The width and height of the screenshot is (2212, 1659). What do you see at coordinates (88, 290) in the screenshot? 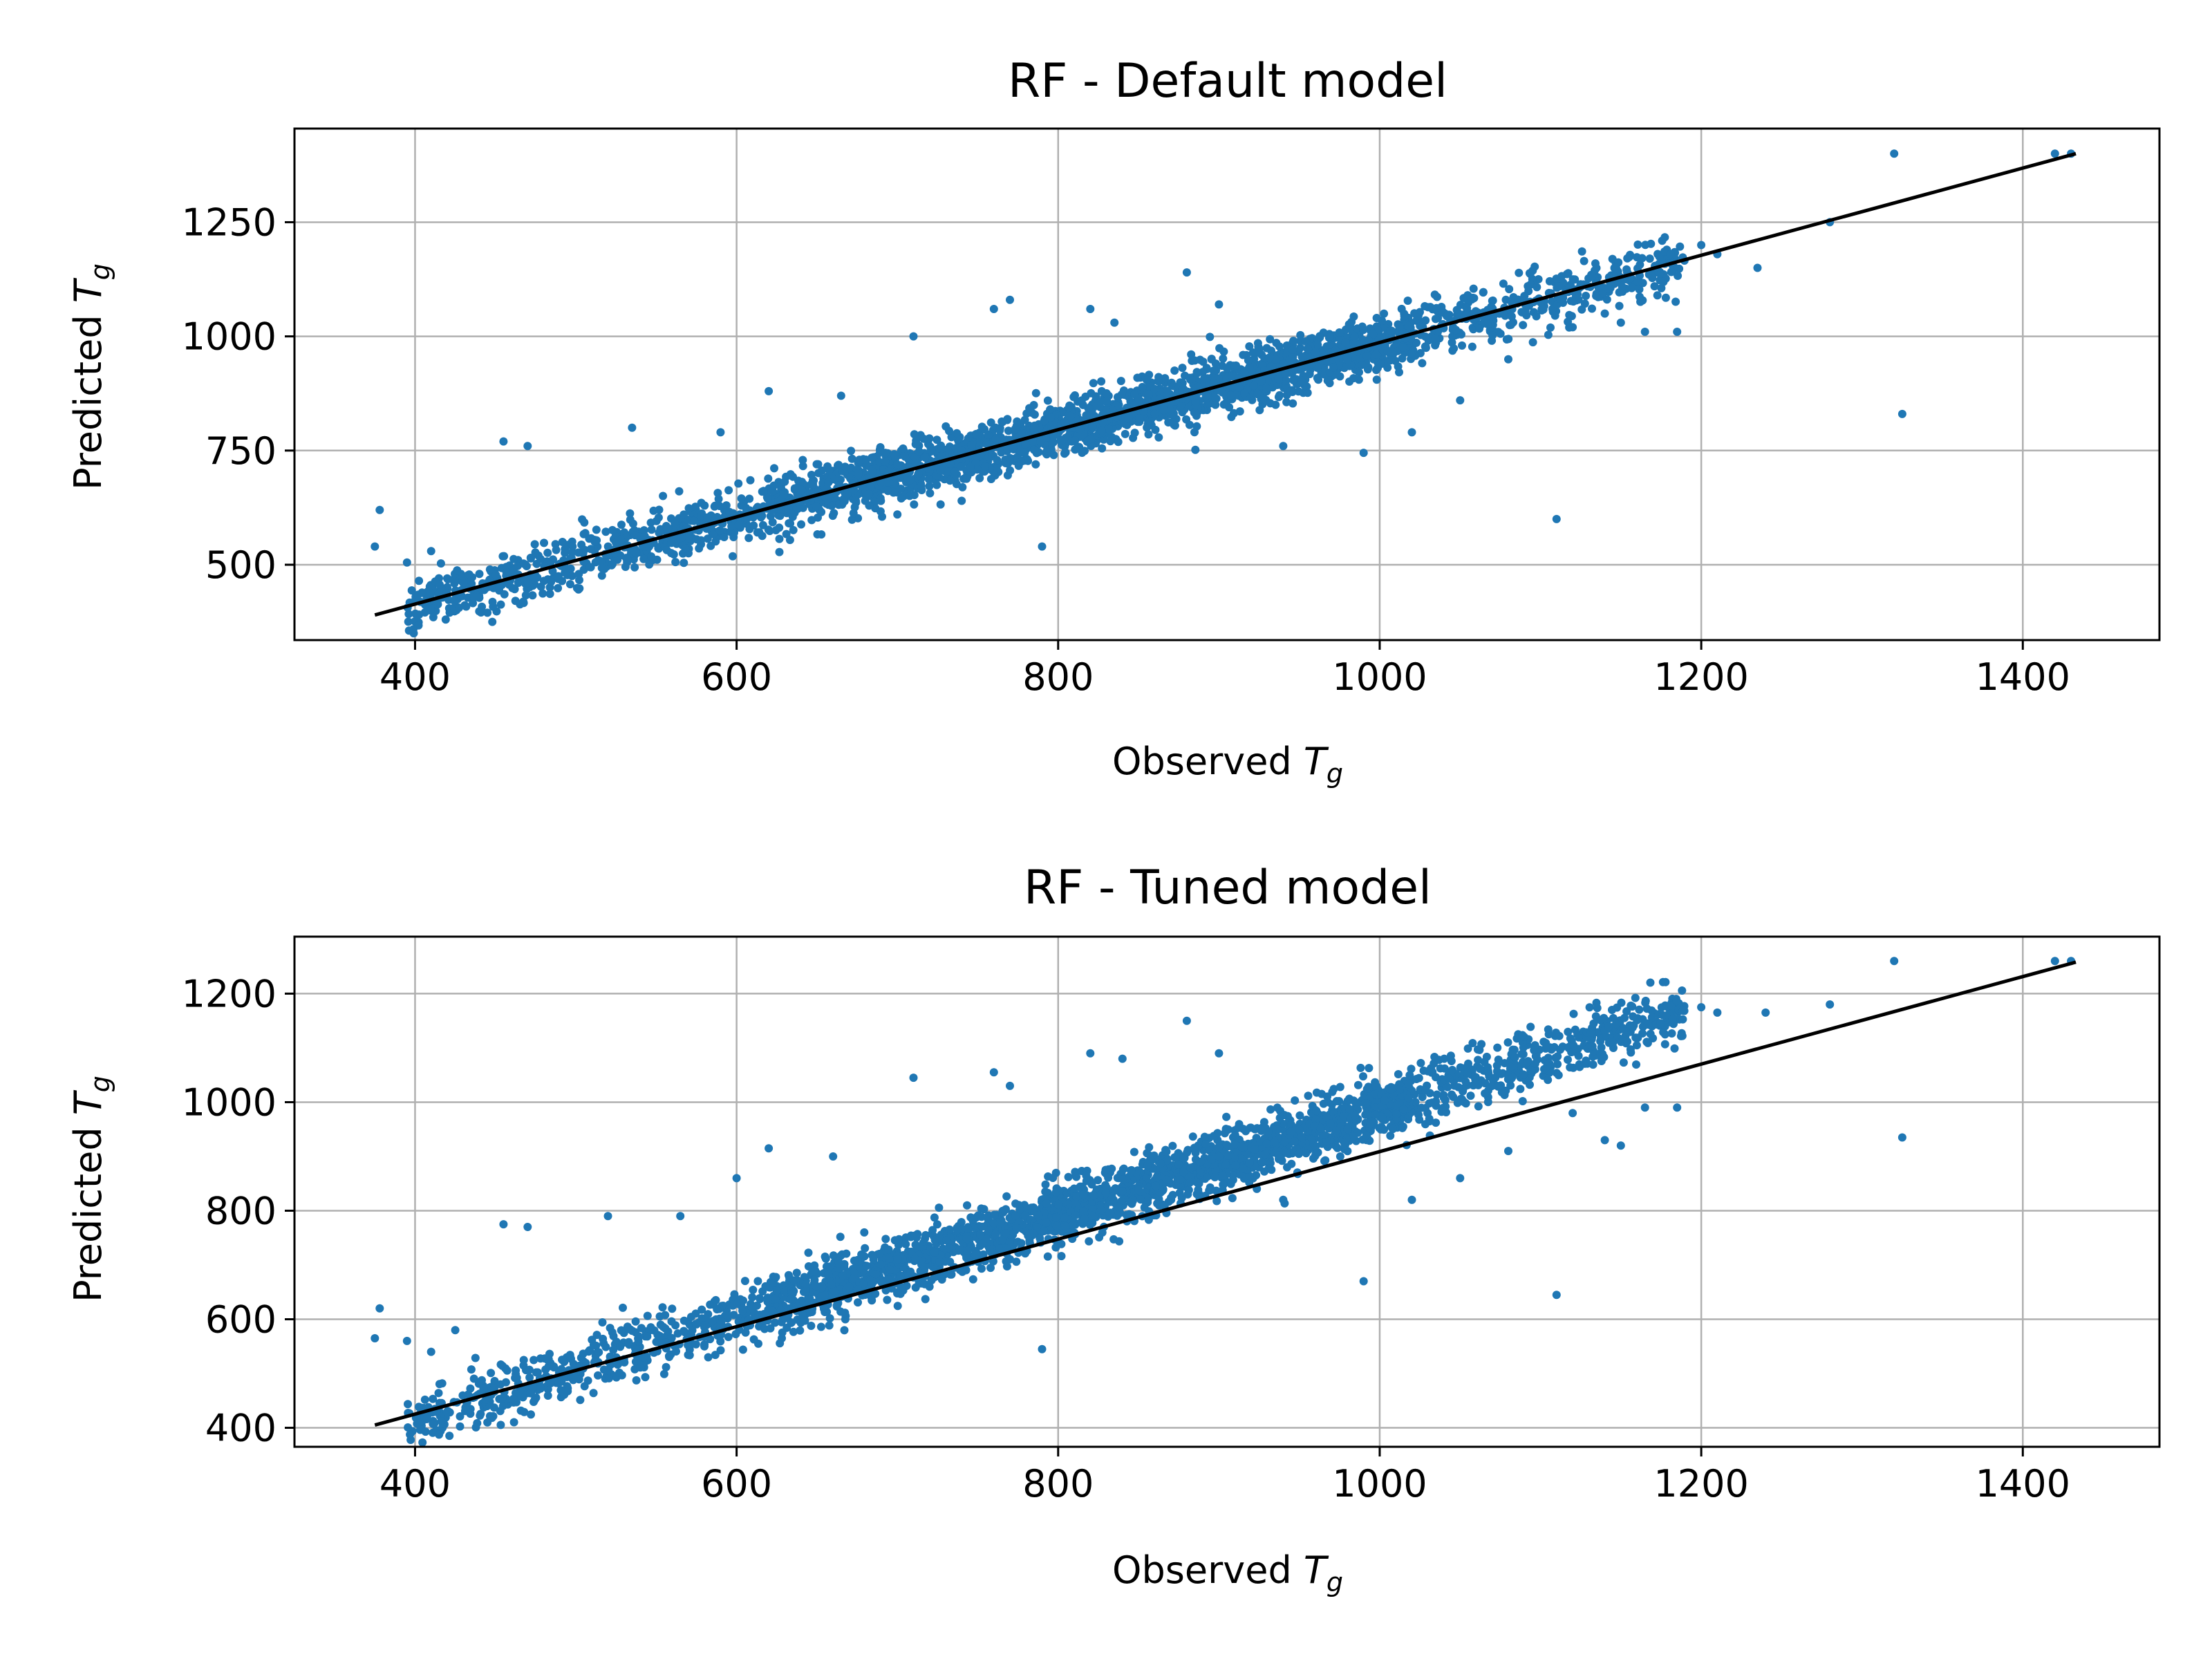
I see `y-axis-label-var: T` at bounding box center [88, 290].